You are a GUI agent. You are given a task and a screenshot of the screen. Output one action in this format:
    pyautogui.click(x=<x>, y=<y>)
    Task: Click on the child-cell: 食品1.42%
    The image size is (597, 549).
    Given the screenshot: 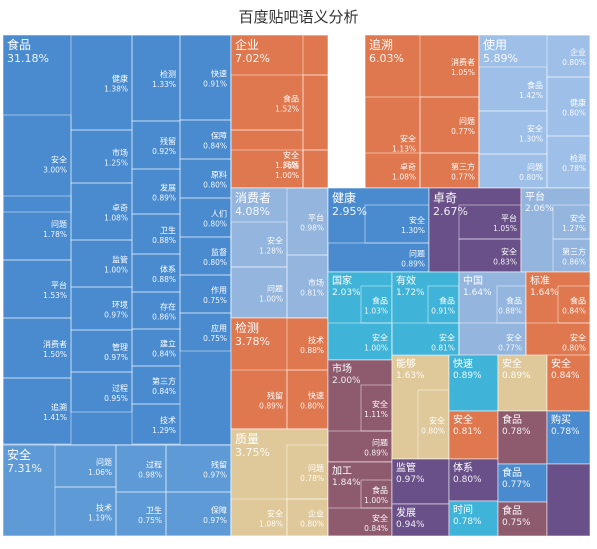 What is the action you would take?
    pyautogui.click(x=513, y=89)
    